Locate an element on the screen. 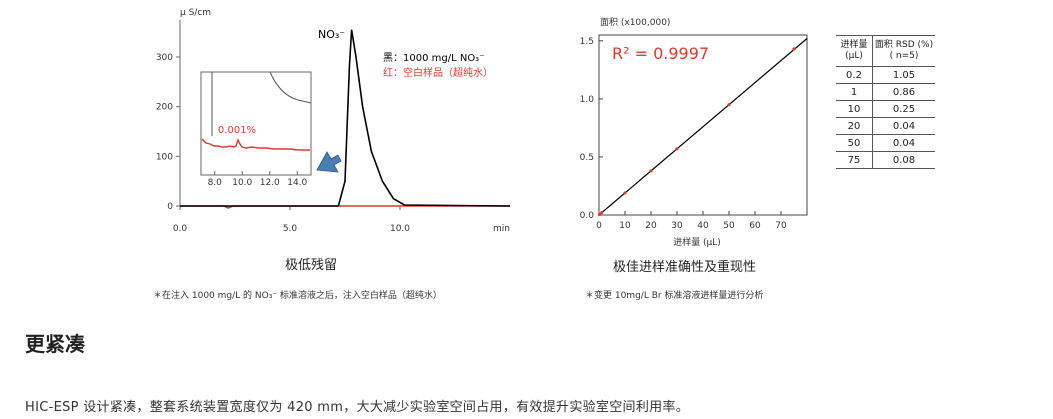  legend-black: 黑：1000 mg/L NO₃⁻ is located at coordinates (433, 58).